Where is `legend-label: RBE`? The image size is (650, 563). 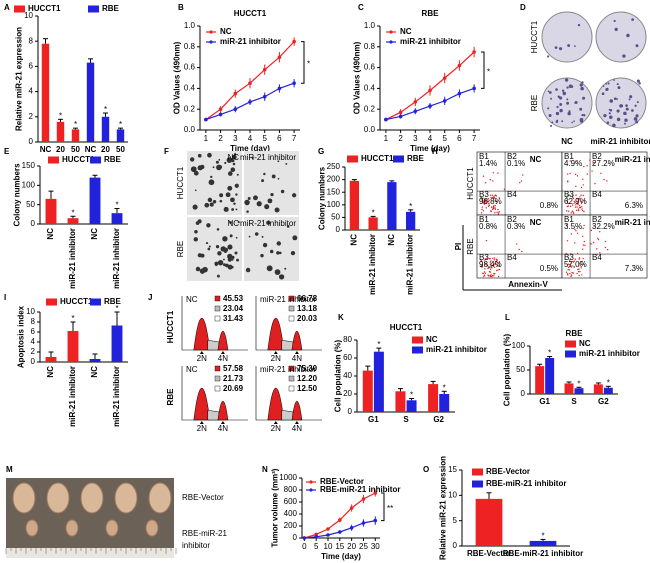 legend-label: RBE is located at coordinates (416, 158).